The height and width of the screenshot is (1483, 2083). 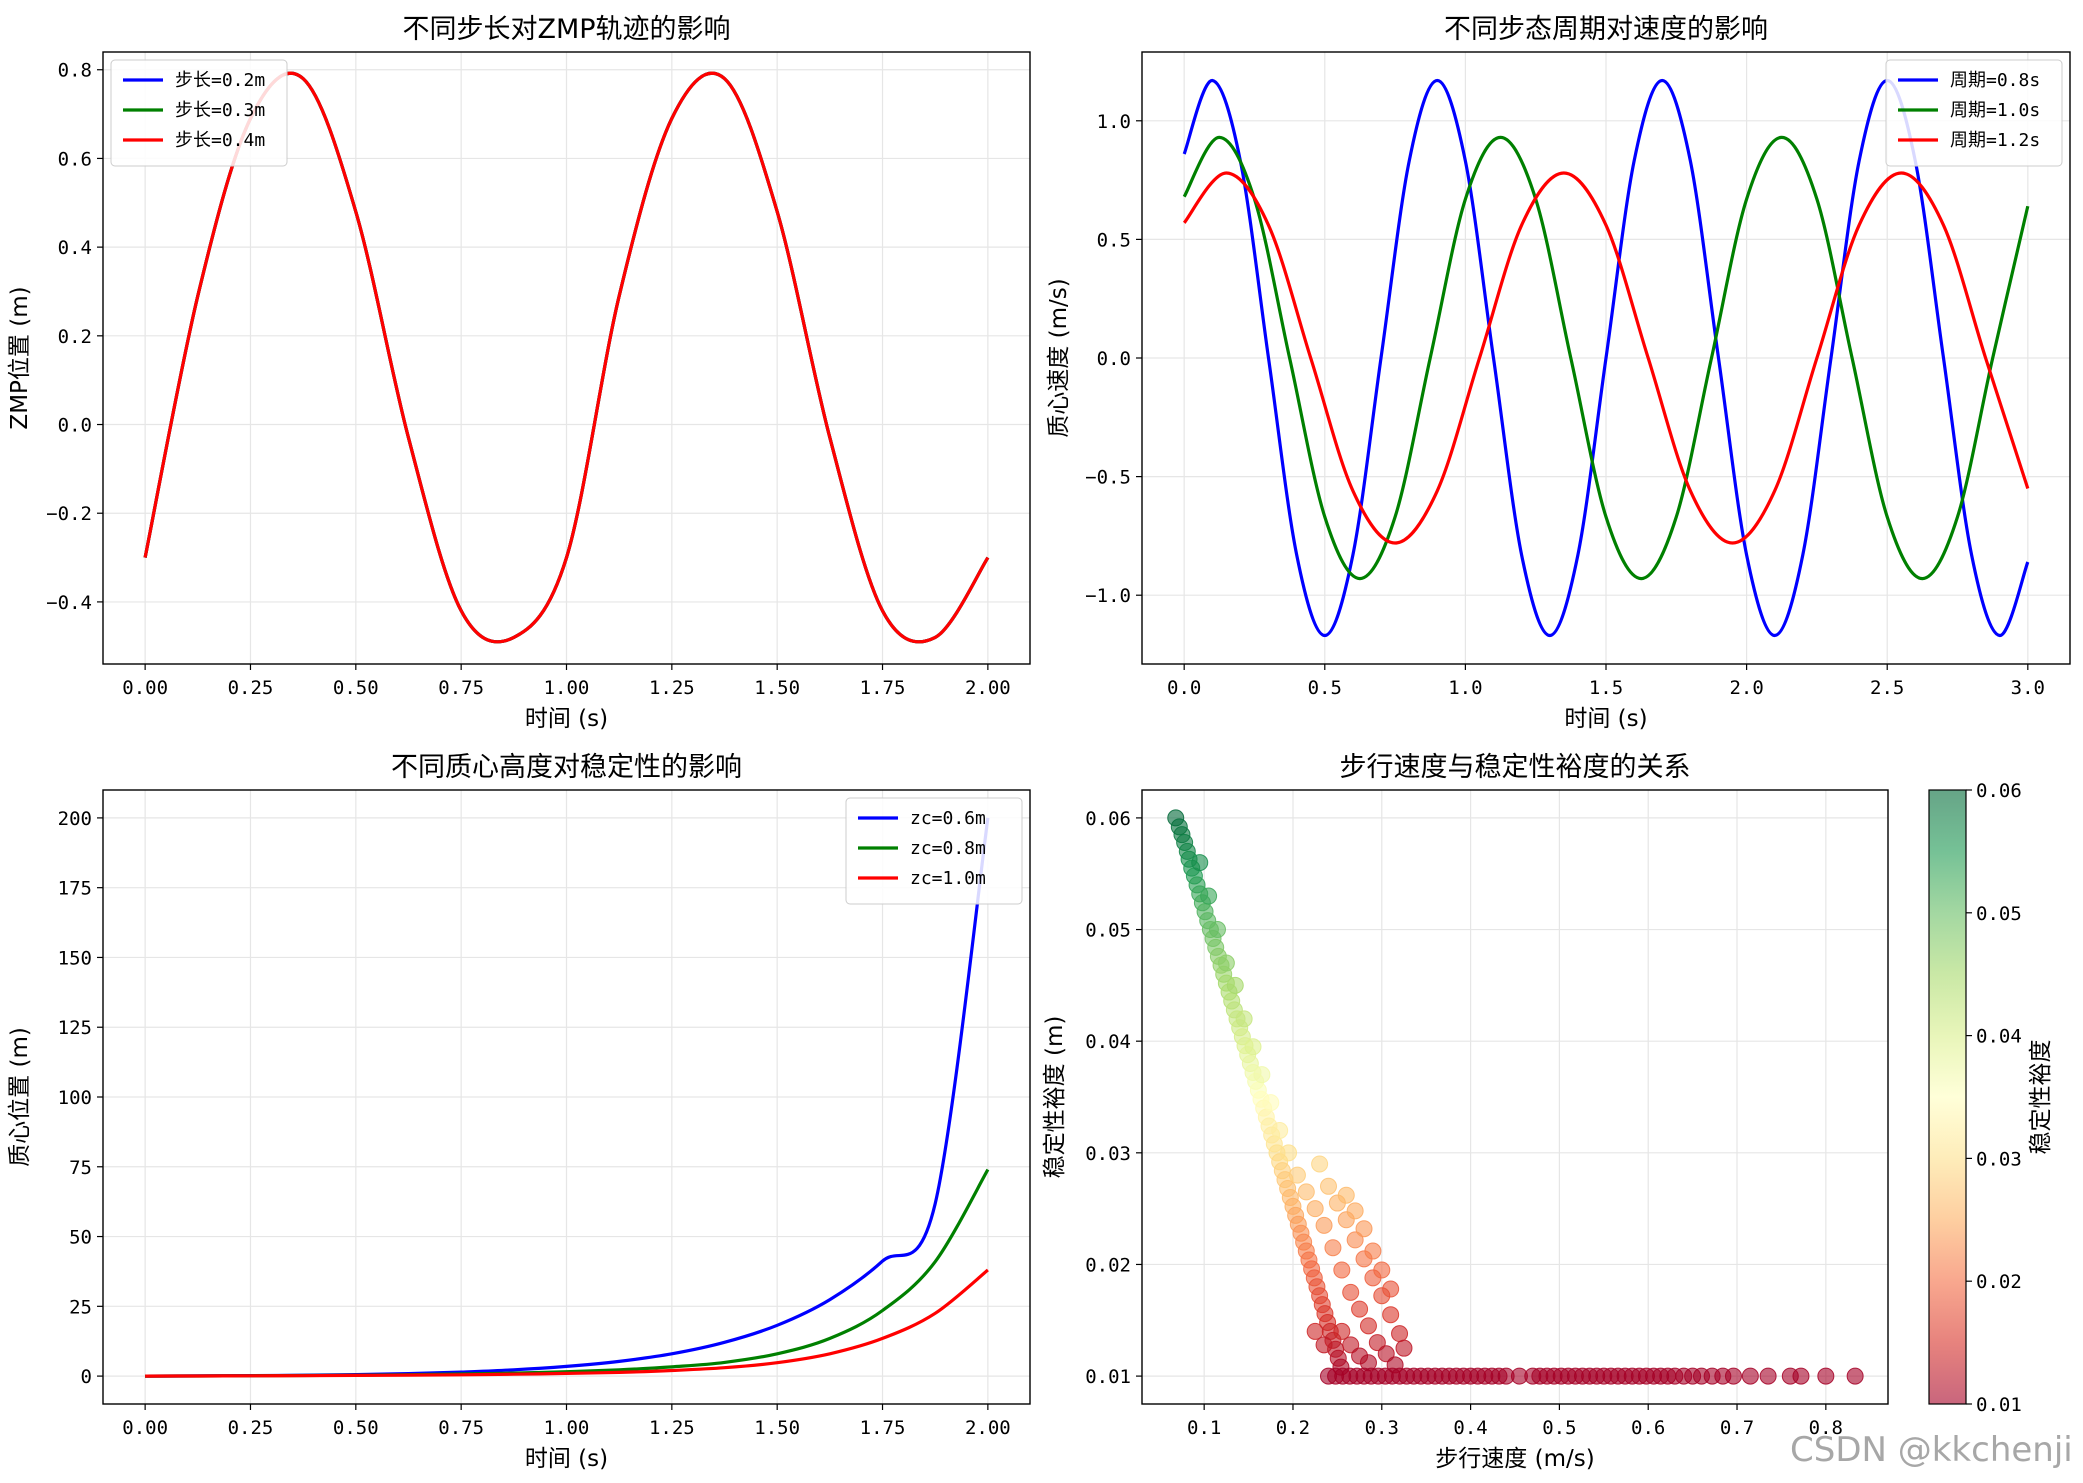 I want to click on y-tick-label: 75, so click(x=80, y=1168).